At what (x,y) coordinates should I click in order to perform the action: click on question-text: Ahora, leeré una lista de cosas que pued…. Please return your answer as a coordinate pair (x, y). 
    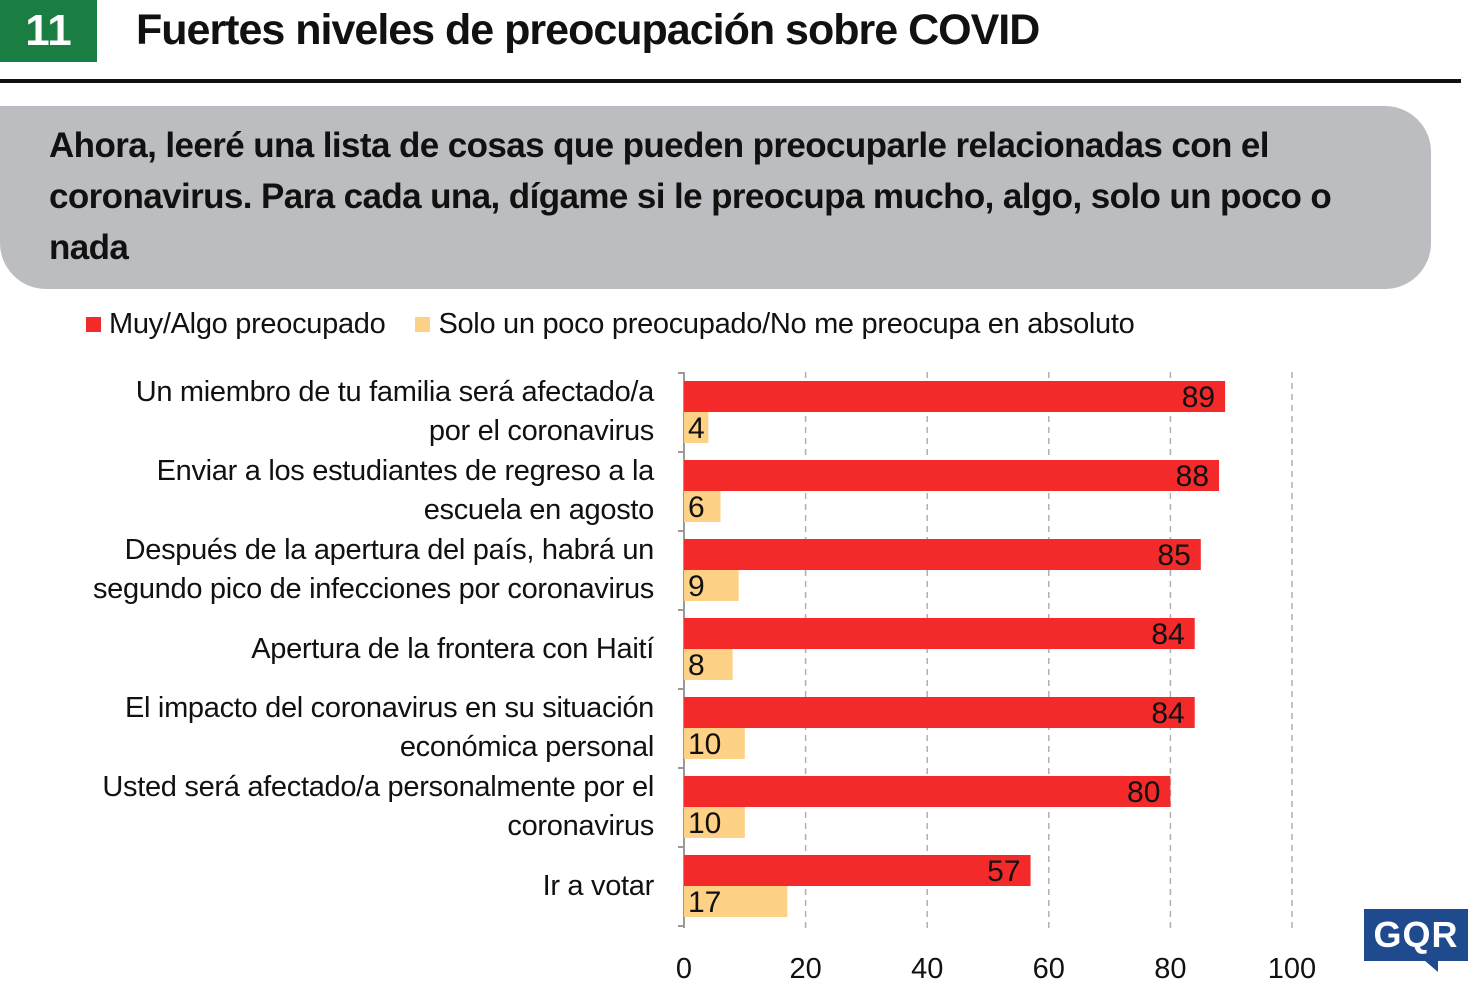
    Looking at the image, I should click on (690, 196).